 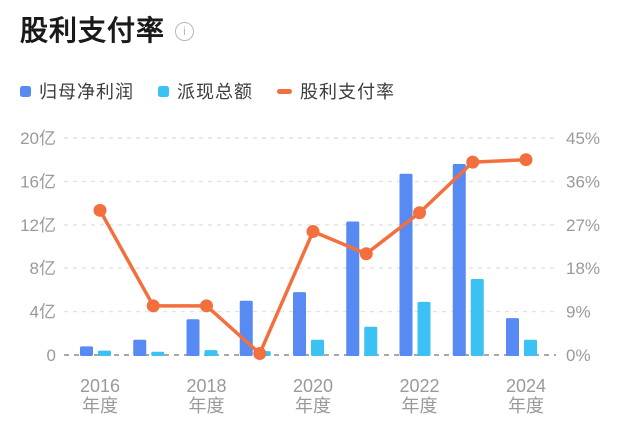 What do you see at coordinates (104, 353) in the screenshot?
I see `bar-dividend-total-2016` at bounding box center [104, 353].